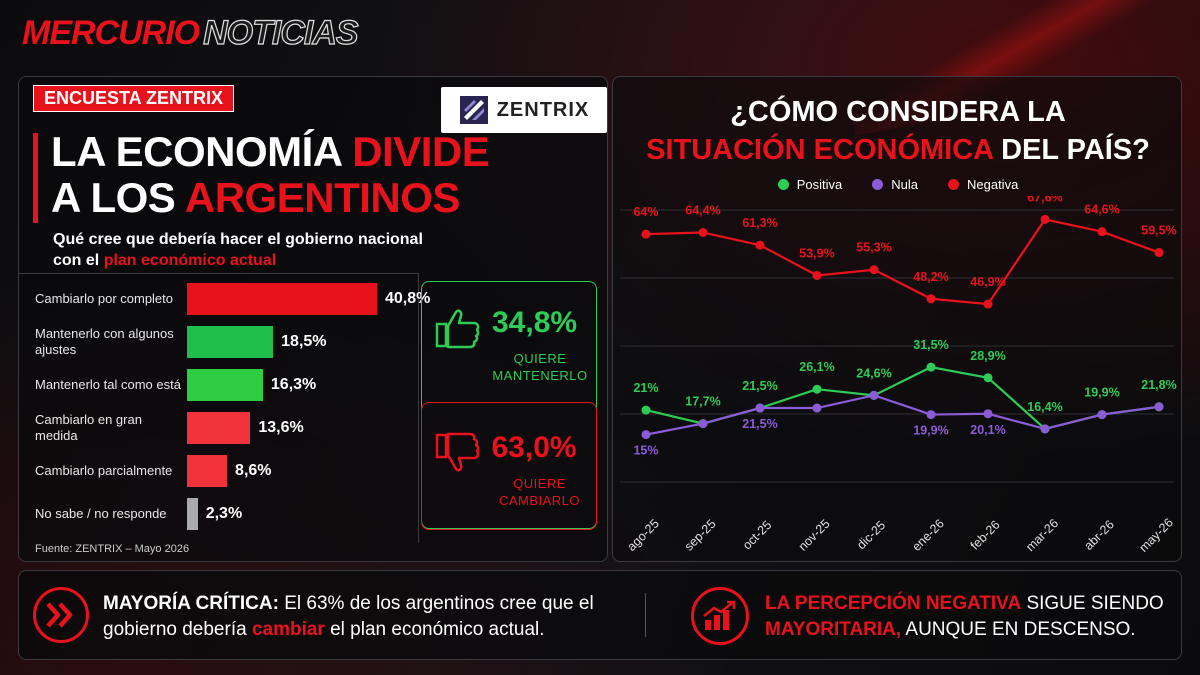 Image resolution: width=1200 pixels, height=675 pixels. I want to click on main-title: LA ECONOMÍA DIVIDE A LOS ARGENTINOS, so click(270, 174).